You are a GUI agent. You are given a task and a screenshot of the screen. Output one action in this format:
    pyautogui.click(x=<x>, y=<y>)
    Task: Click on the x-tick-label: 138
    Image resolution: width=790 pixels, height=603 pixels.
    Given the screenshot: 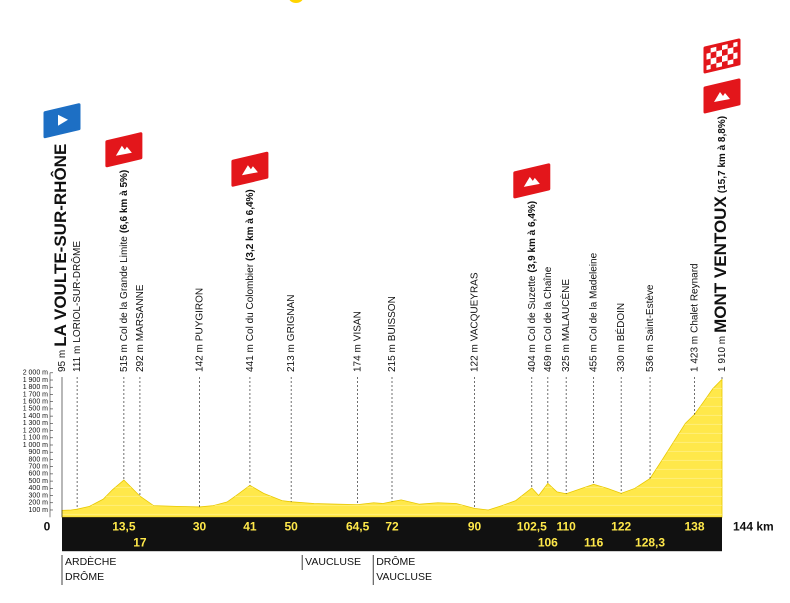 What is the action you would take?
    pyautogui.click(x=694, y=526)
    